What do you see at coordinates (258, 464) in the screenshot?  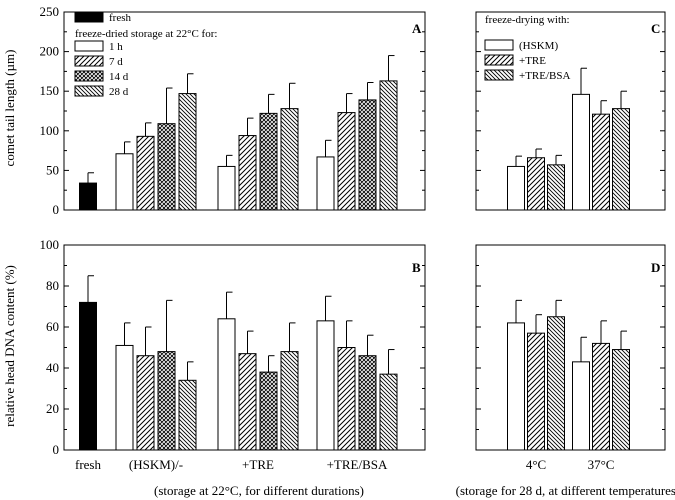 I see `category-label-tre: +TRE` at bounding box center [258, 464].